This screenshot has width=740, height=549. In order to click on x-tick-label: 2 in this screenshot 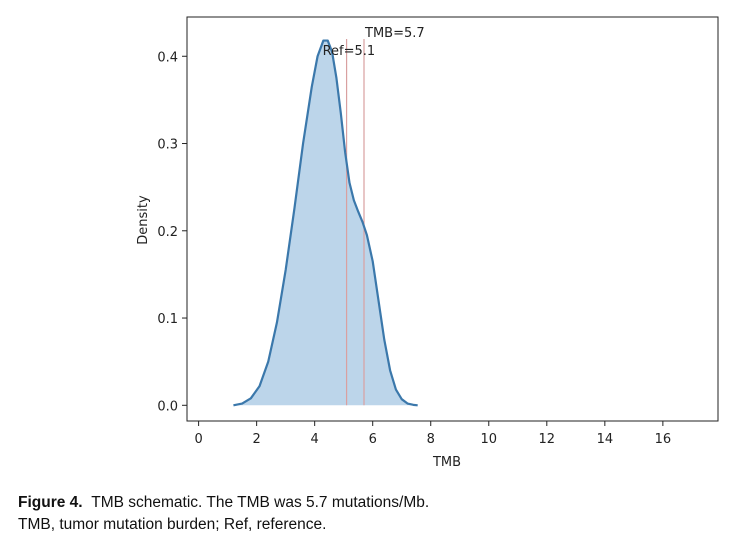, I will do `click(256, 439)`.